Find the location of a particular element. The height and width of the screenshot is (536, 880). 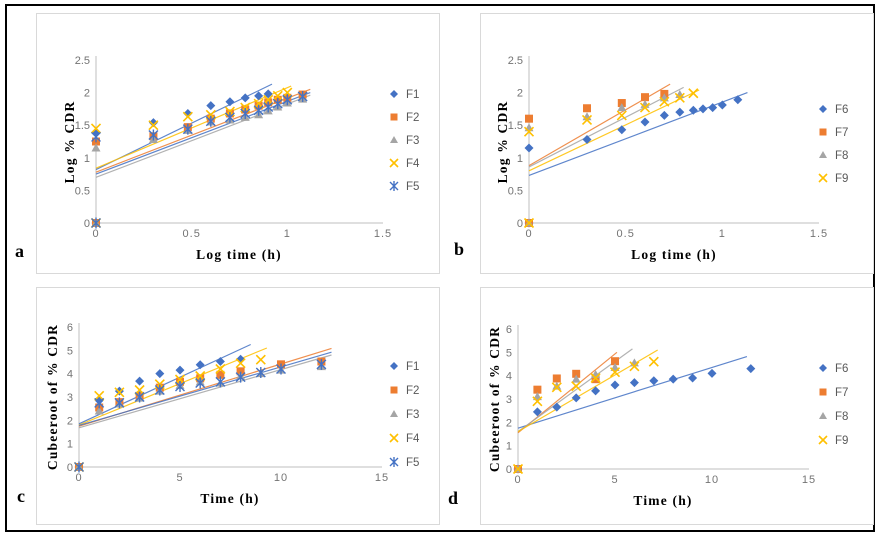

y-tick-label: 1 is located at coordinates (70, 445).